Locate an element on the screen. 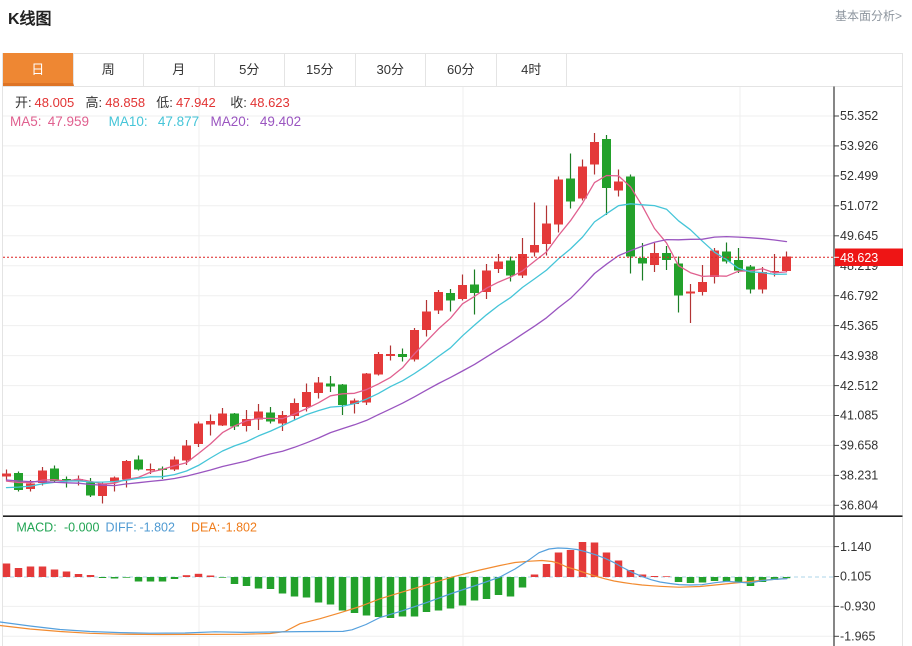 This screenshot has height=646, width=912. svg-text: 39.658 is located at coordinates (859, 446).